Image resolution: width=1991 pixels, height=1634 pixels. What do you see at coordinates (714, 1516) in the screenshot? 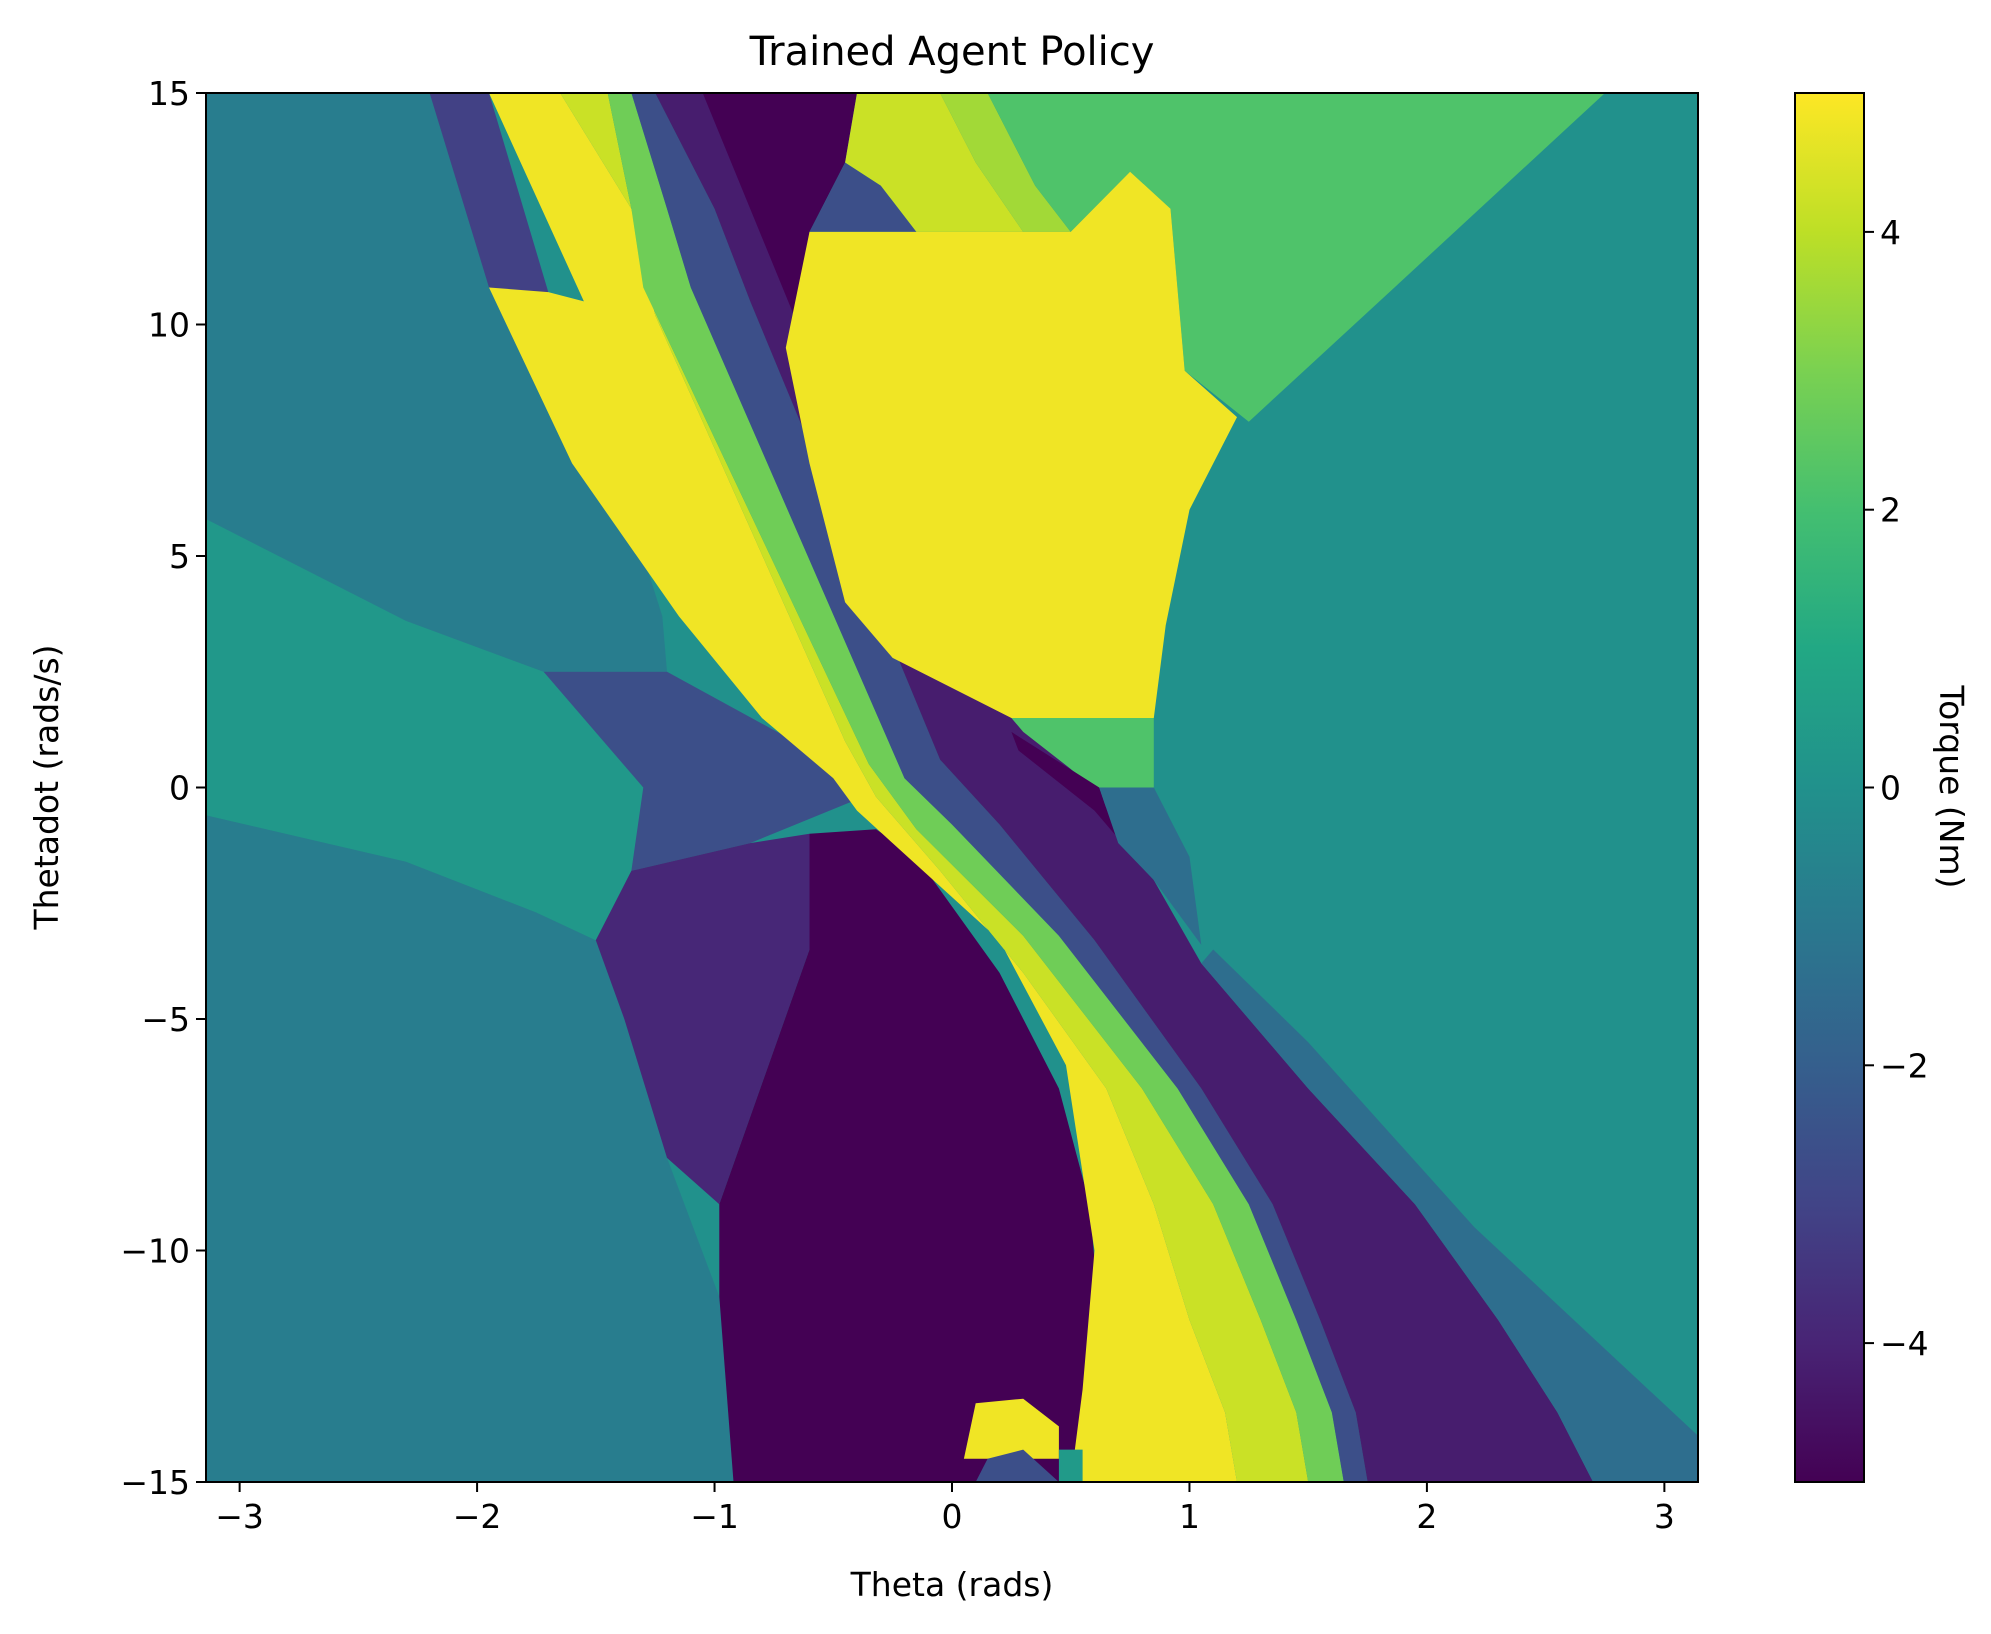
I see `x-tick-label: −1` at bounding box center [714, 1516].